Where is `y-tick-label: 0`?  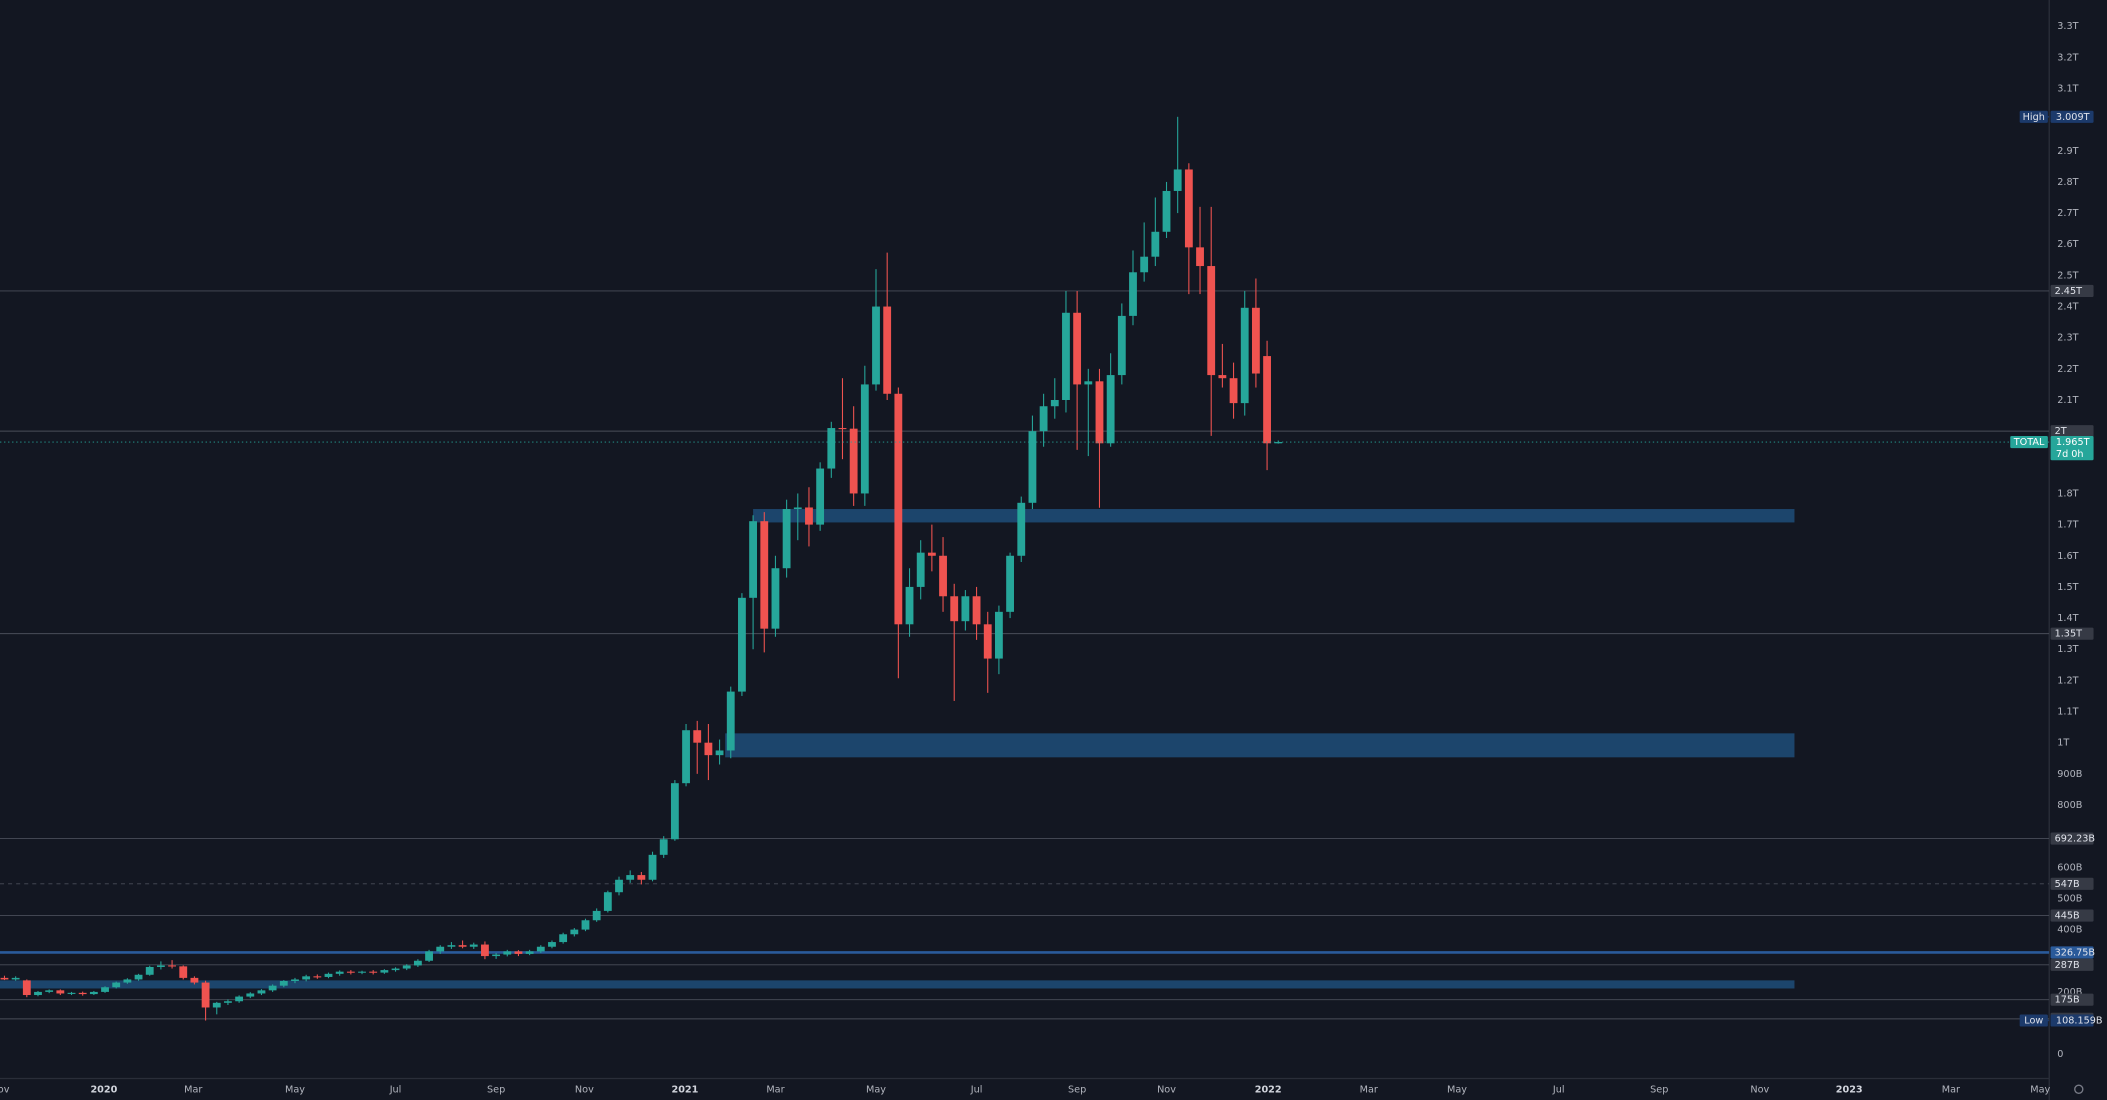
y-tick-label: 0 is located at coordinates (2060, 1054).